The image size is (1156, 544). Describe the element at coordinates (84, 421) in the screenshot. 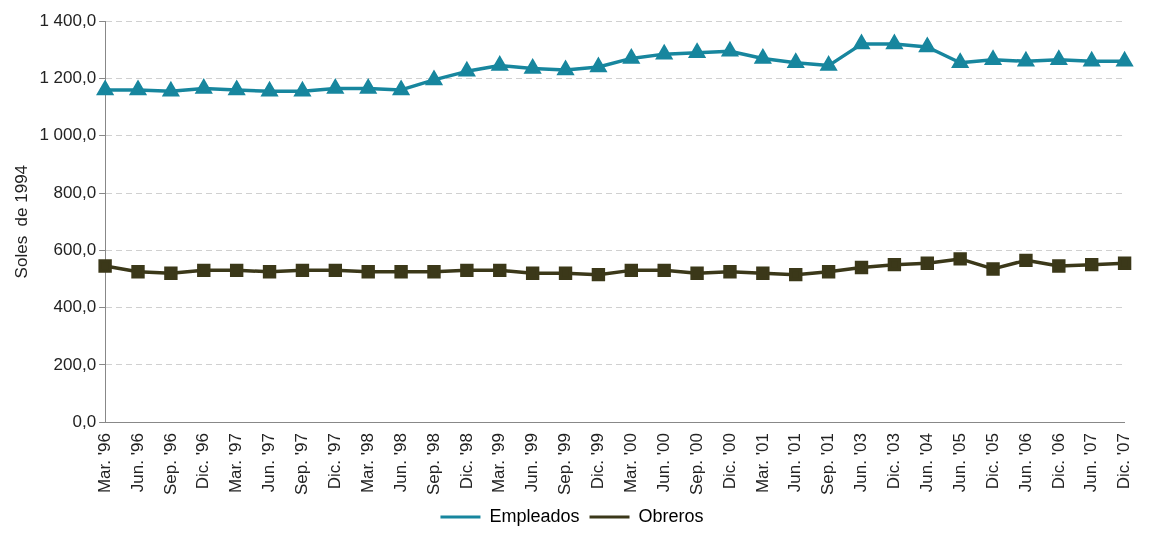

I see `y-tick-label: 0,0` at that location.